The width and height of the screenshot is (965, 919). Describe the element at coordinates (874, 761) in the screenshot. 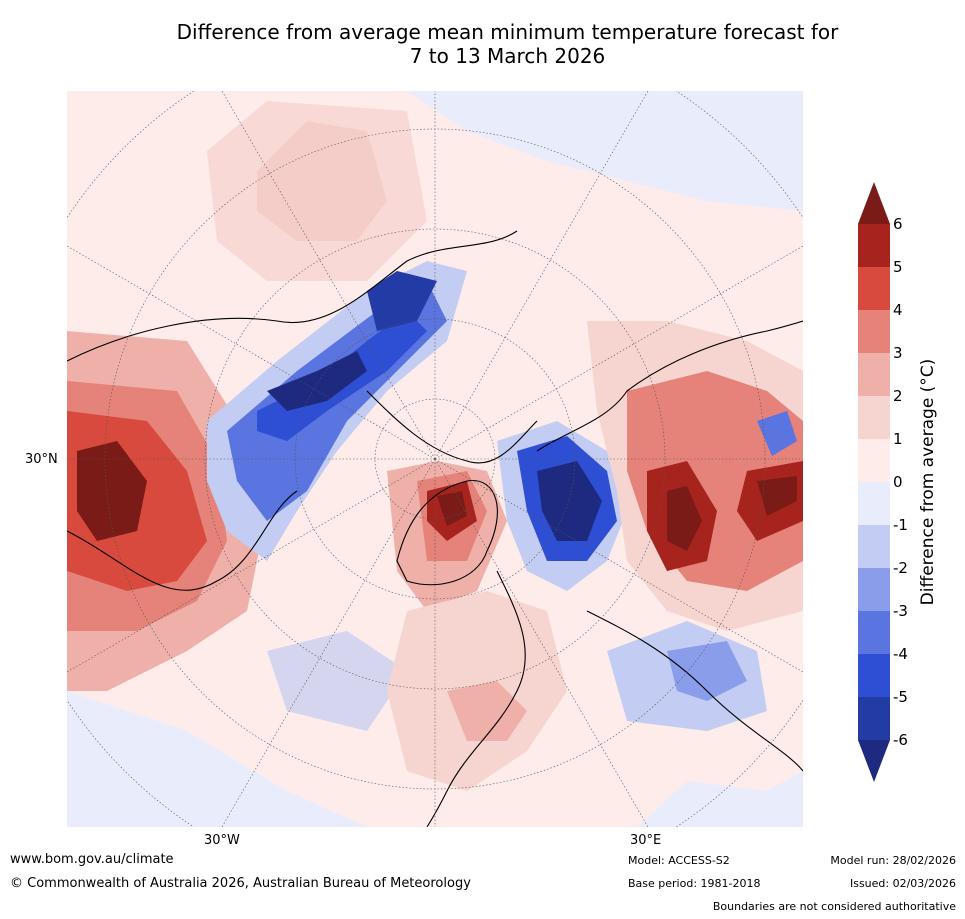

I see `colorbar-extend-min` at that location.